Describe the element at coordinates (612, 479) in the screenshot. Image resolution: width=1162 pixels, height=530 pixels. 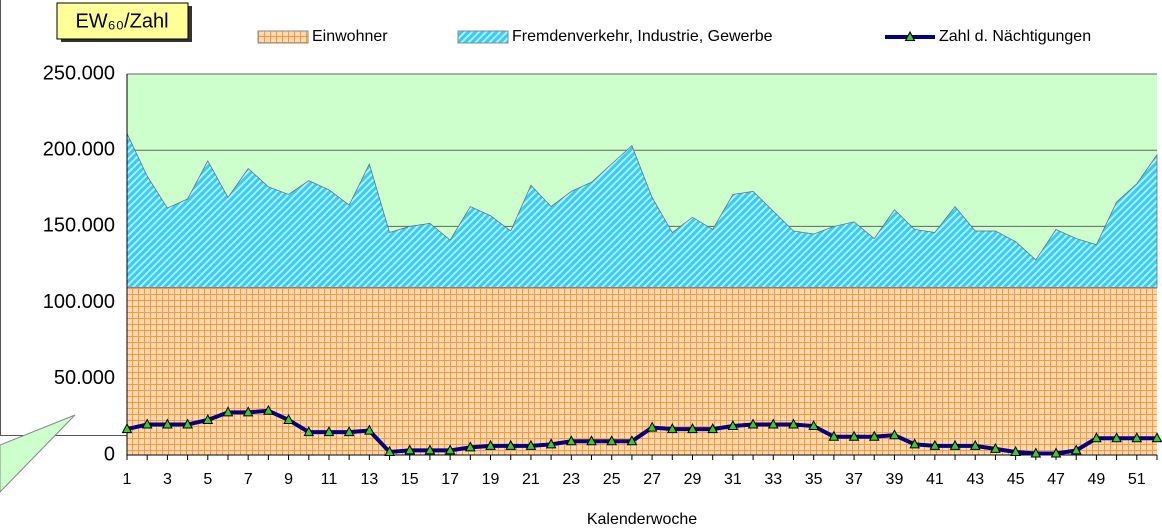
I see `x-tick-label: 25` at that location.